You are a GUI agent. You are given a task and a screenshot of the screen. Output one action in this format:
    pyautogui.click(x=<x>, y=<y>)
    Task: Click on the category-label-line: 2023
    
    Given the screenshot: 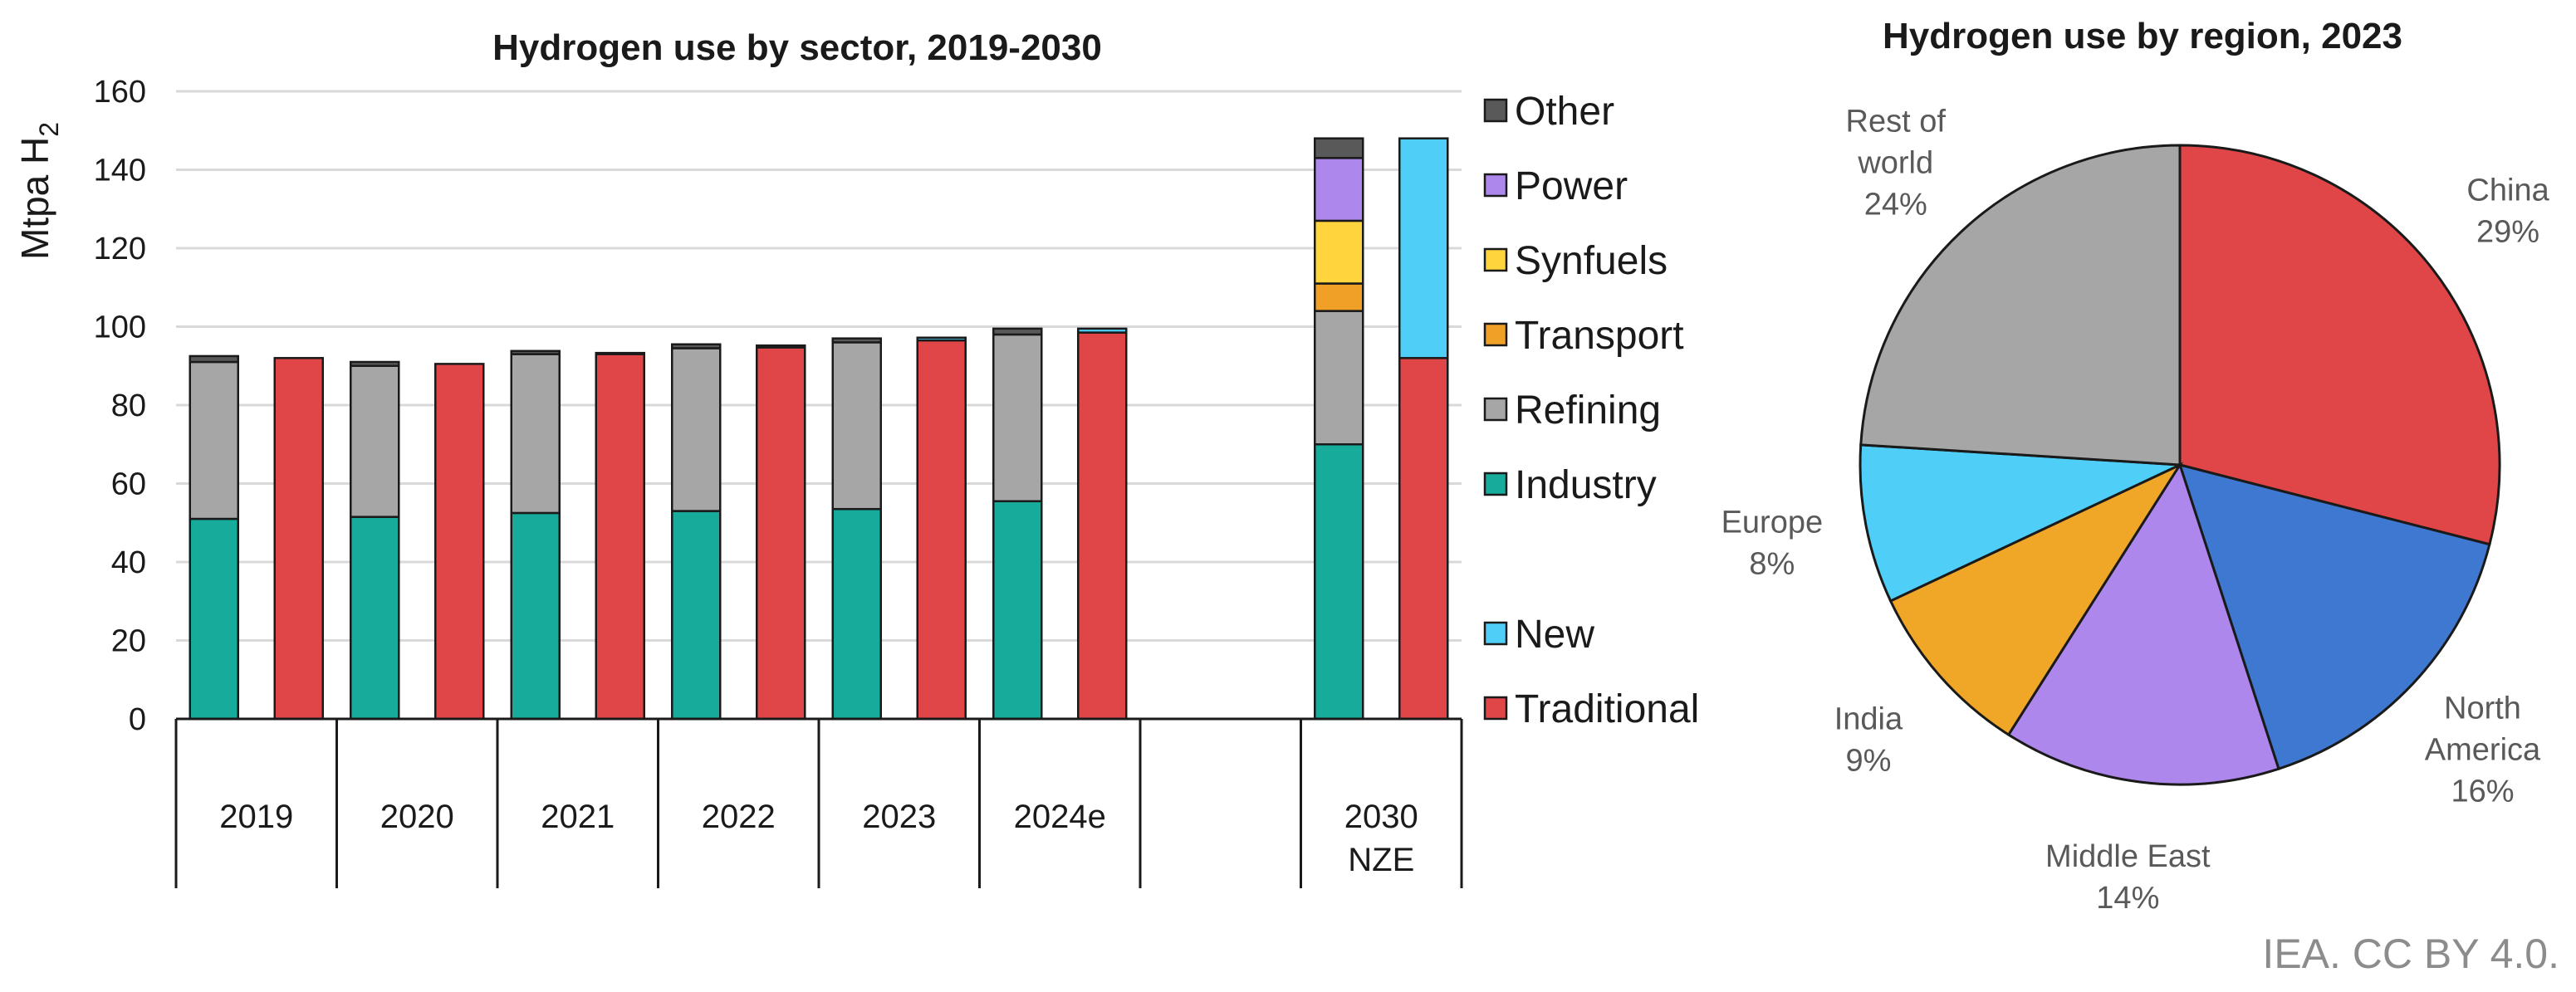 What is the action you would take?
    pyautogui.click(x=899, y=817)
    